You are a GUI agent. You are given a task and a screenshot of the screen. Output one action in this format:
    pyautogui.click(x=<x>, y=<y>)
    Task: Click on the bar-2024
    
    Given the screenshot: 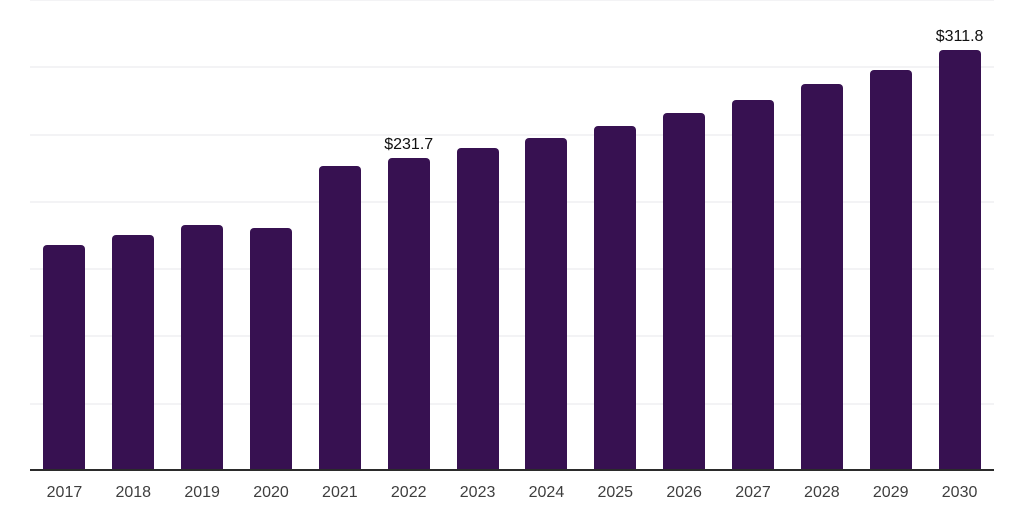 What is the action you would take?
    pyautogui.click(x=546, y=303)
    